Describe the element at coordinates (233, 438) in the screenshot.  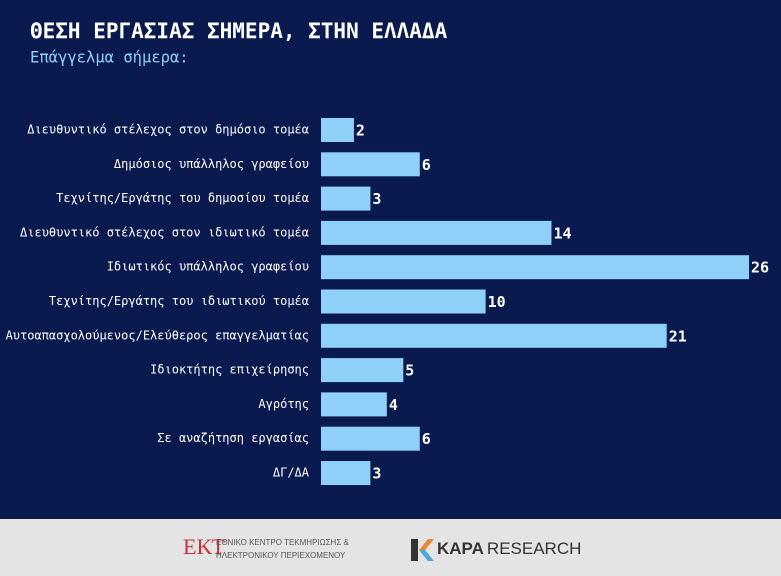
I see `category-label: Σε αναζήτηση εργασίας` at that location.